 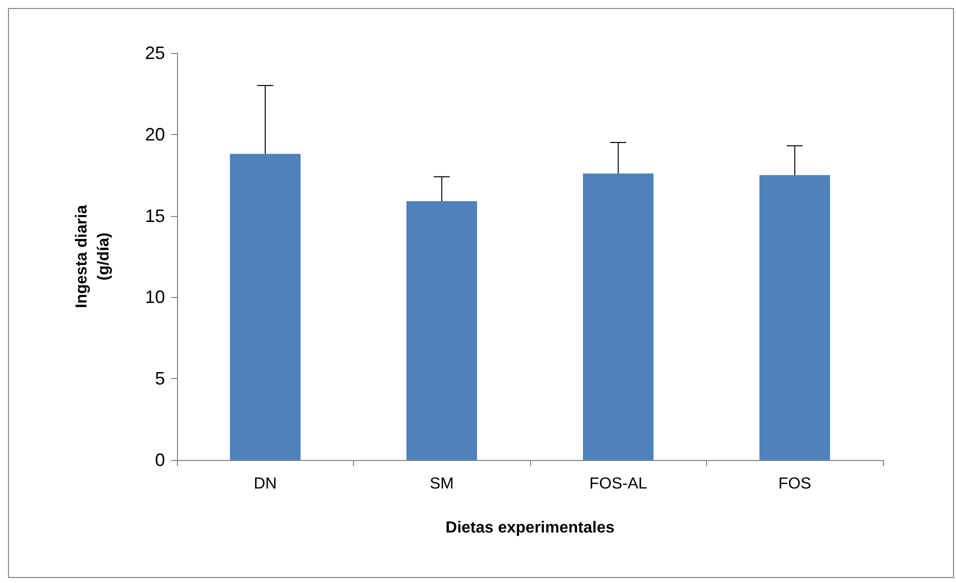 What do you see at coordinates (795, 484) in the screenshot?
I see `x-tick-label: FOS` at bounding box center [795, 484].